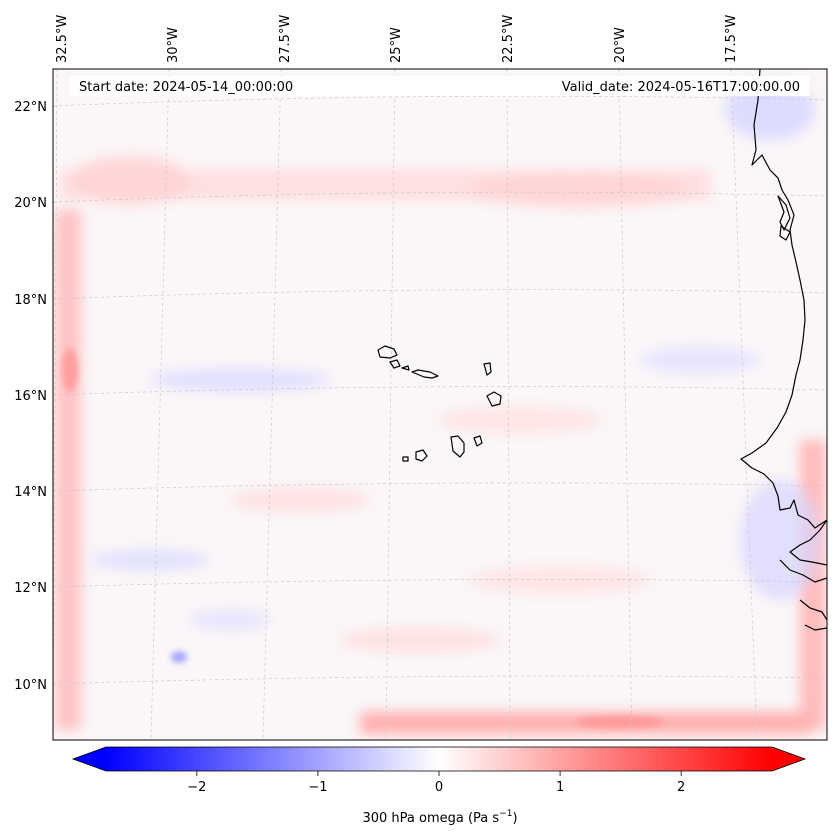  Describe the element at coordinates (440, 294) in the screenshot. I see `parallel-18N` at that location.